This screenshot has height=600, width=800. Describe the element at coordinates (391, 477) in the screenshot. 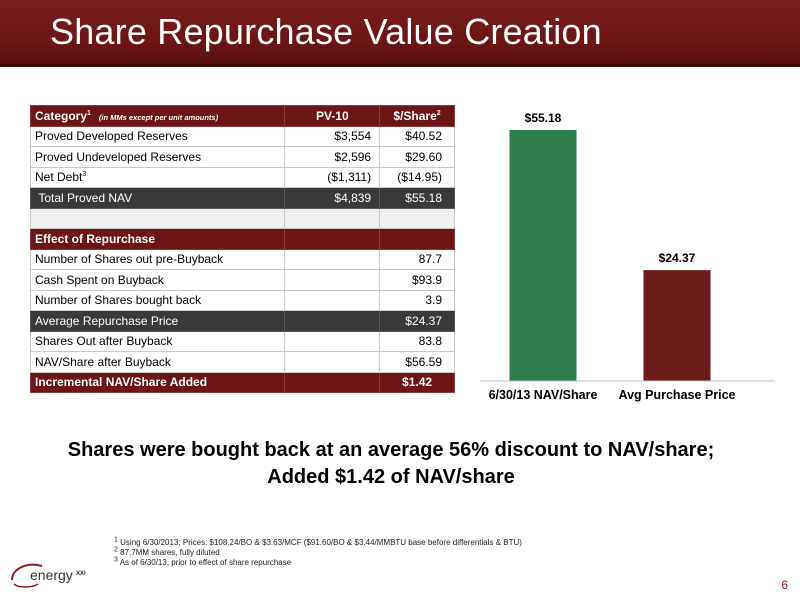

I see `headline-line-2: Added $1.42 of NAV/share` at that location.